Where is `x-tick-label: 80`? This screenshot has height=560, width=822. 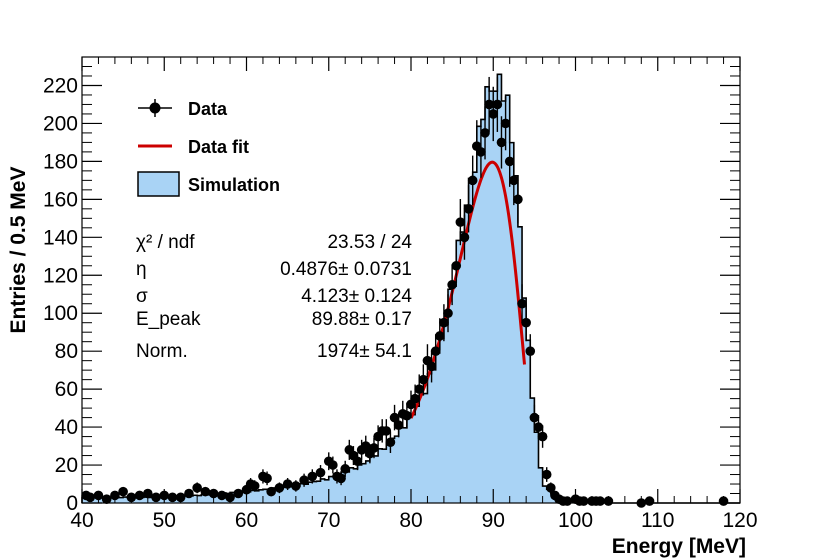 x-tick-label: 80 is located at coordinates (410, 520).